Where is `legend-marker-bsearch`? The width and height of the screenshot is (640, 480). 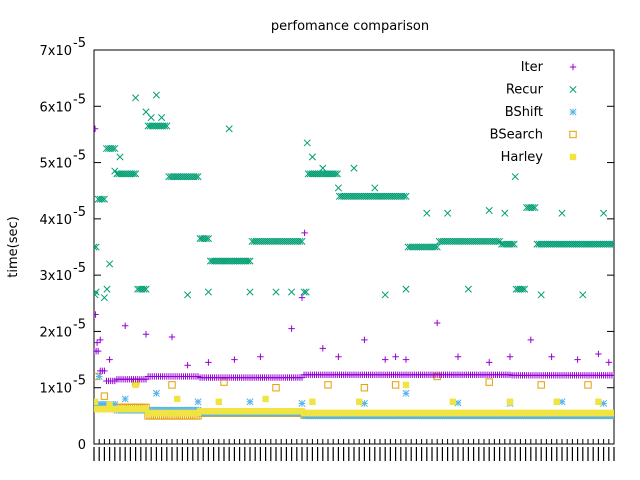 legend-marker-bsearch is located at coordinates (573, 134).